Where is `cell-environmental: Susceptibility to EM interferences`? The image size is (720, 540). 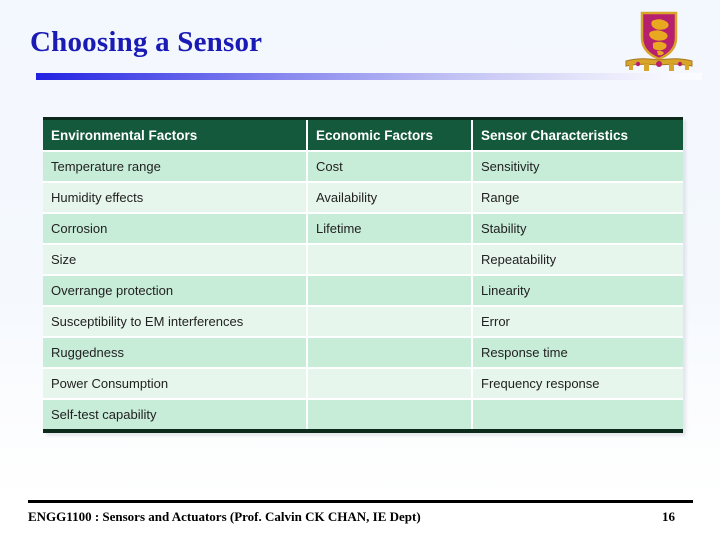 cell-environmental: Susceptibility to EM interferences is located at coordinates (175, 322).